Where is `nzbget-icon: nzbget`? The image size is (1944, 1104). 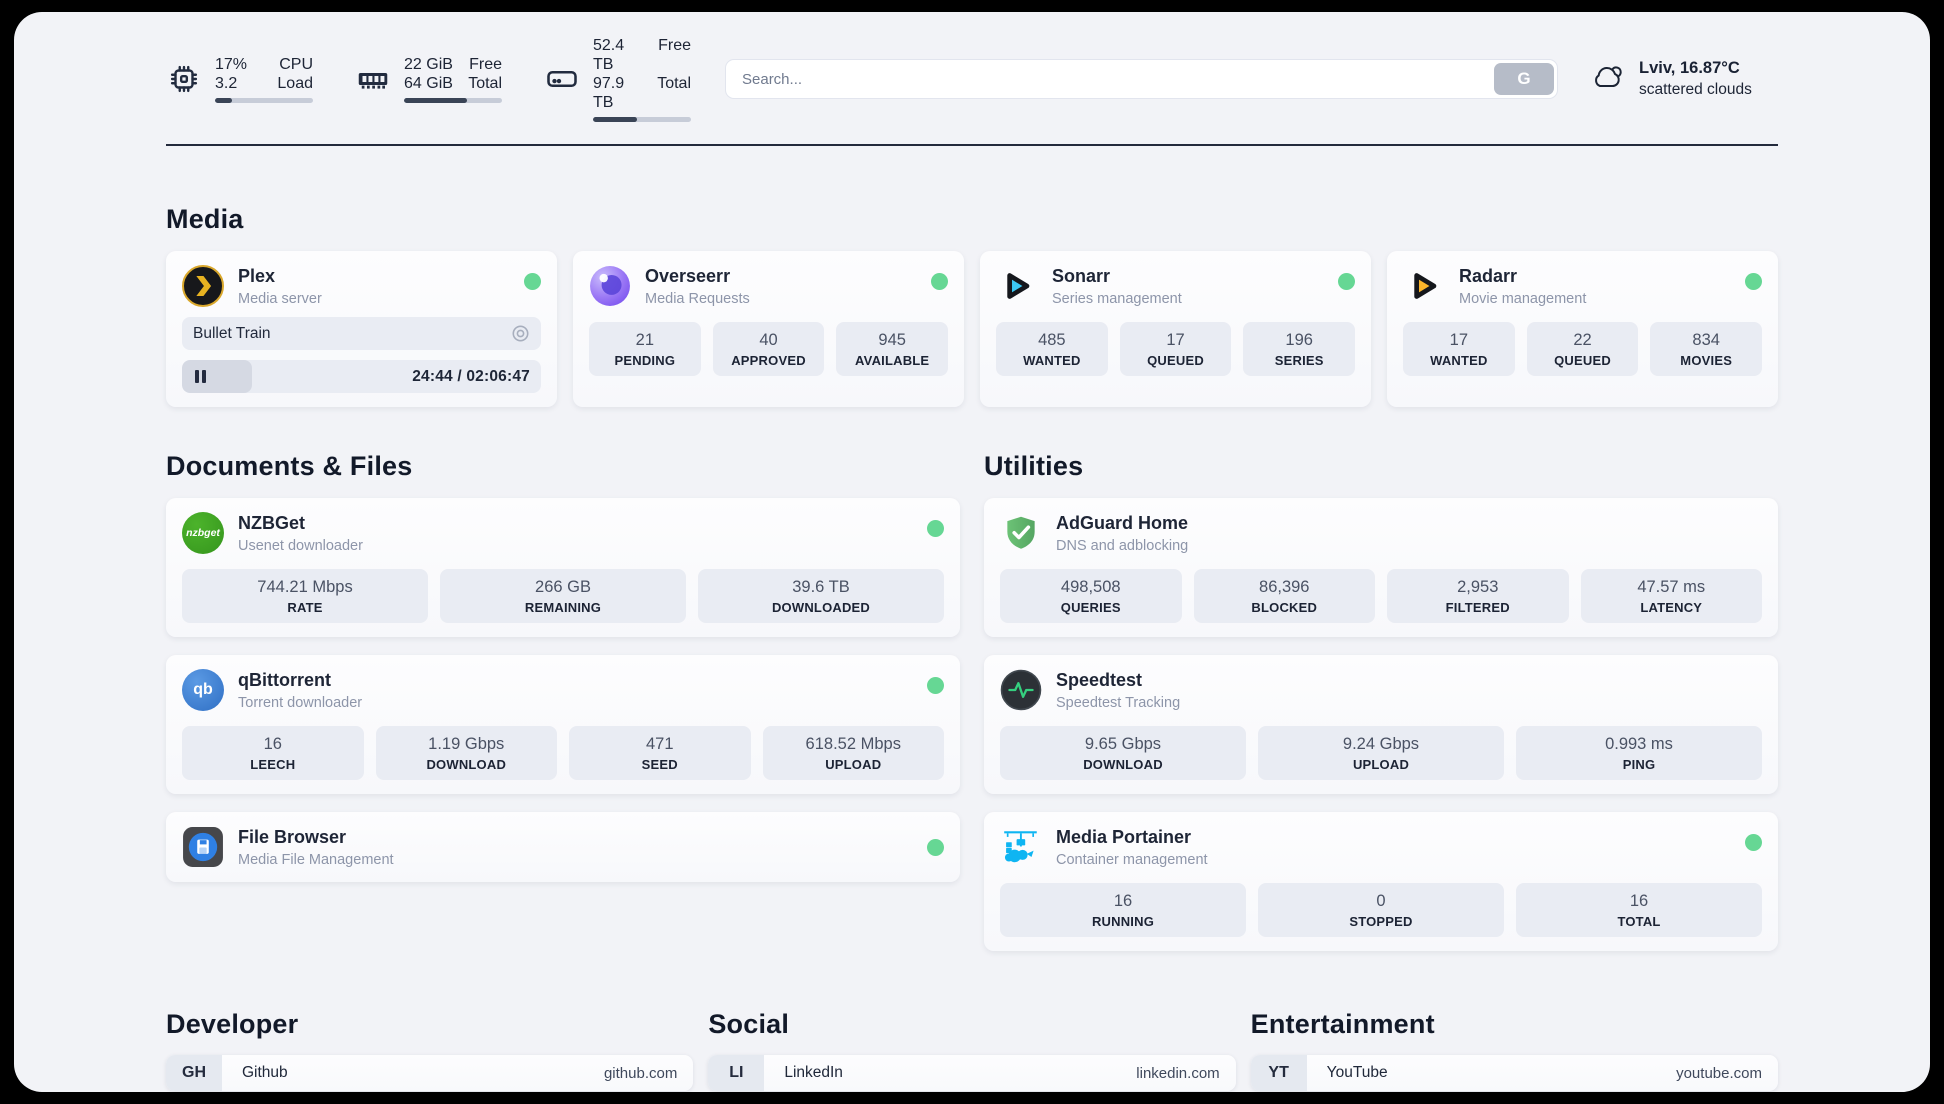 nzbget-icon: nzbget is located at coordinates (203, 533).